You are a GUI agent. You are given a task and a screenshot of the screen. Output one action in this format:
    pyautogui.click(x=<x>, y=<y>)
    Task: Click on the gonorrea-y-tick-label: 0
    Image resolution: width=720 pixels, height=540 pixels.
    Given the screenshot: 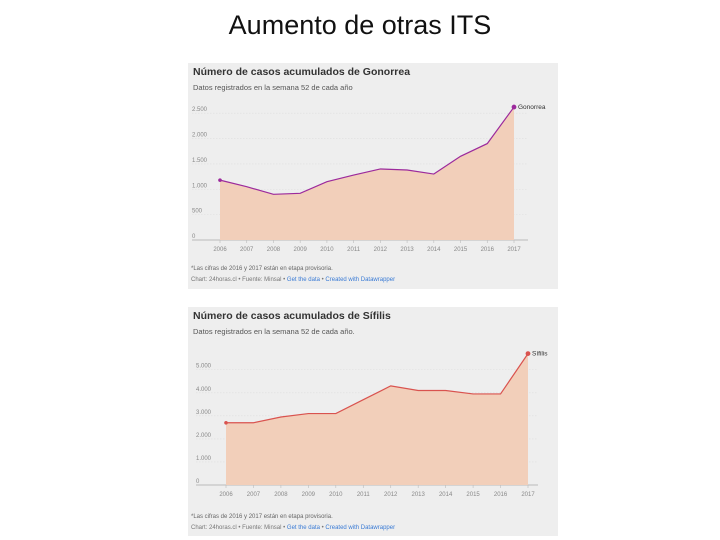 What is the action you would take?
    pyautogui.click(x=194, y=237)
    